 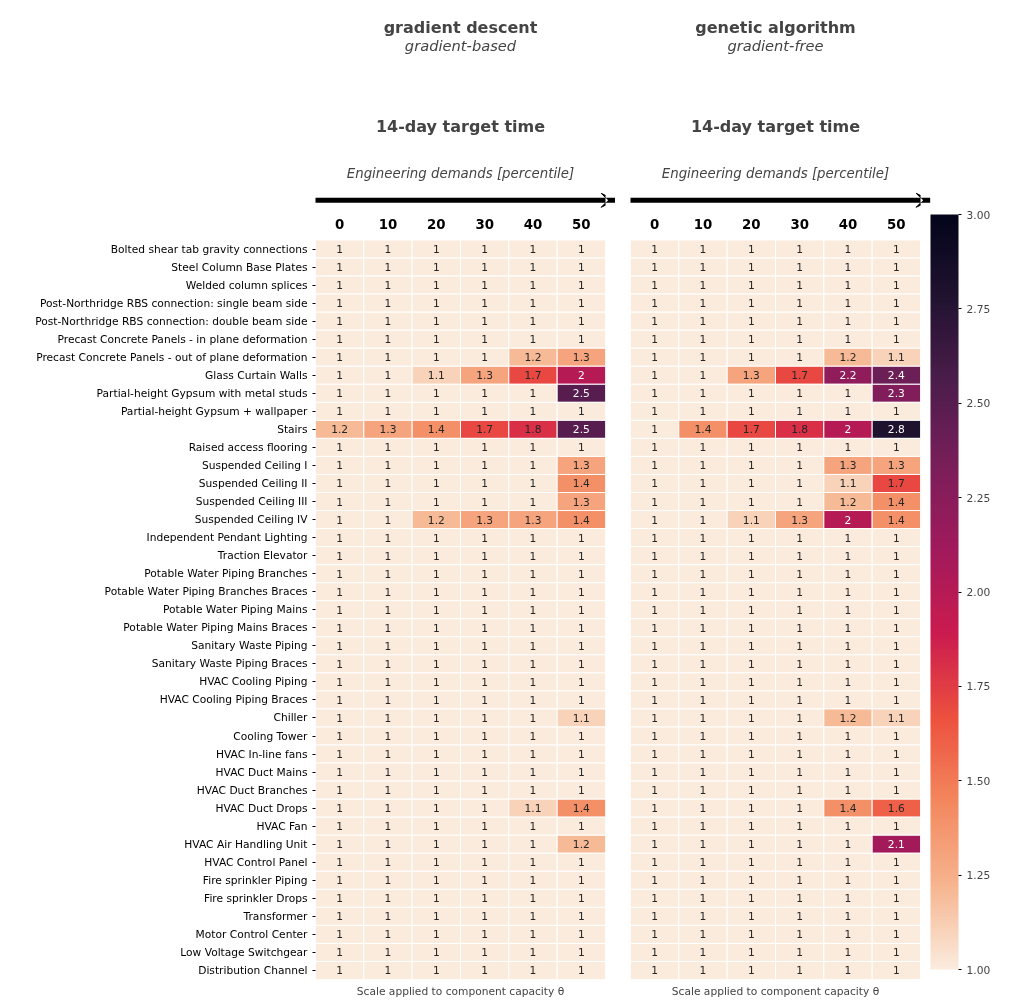 What do you see at coordinates (202, 393) in the screenshot?
I see `y-tick-label: Partial-height Gypsum with metal studs` at bounding box center [202, 393].